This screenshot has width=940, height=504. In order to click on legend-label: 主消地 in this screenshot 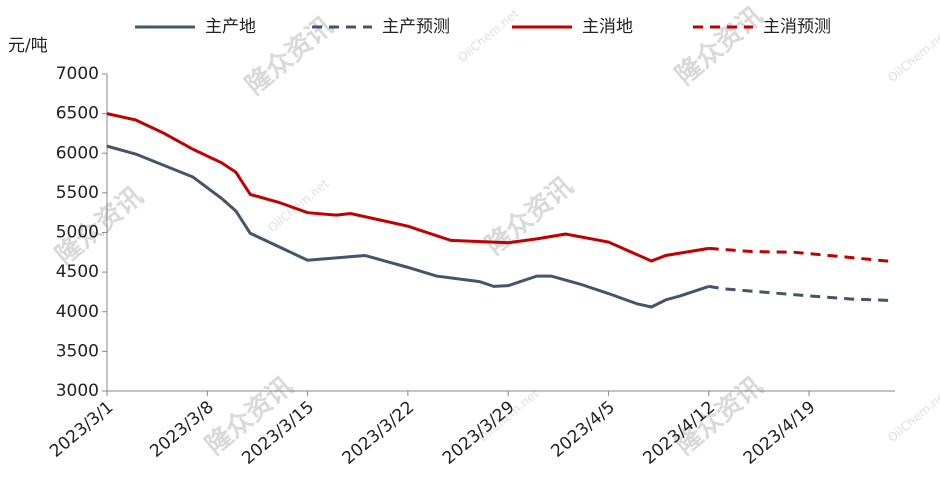, I will do `click(607, 27)`.